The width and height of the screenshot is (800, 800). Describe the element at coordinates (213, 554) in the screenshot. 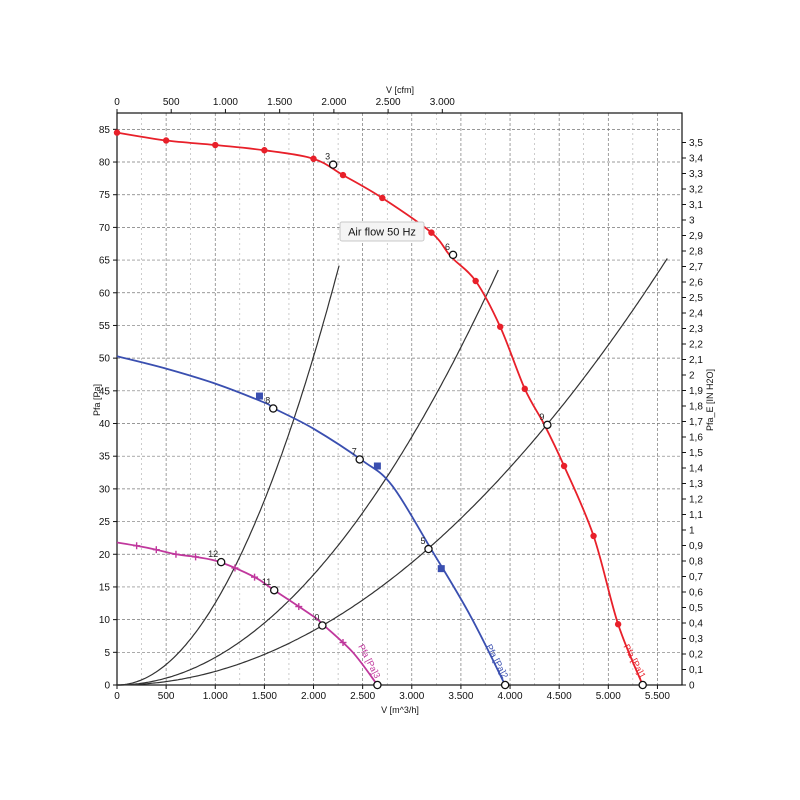

I see `operating-point-label: 12` at that location.